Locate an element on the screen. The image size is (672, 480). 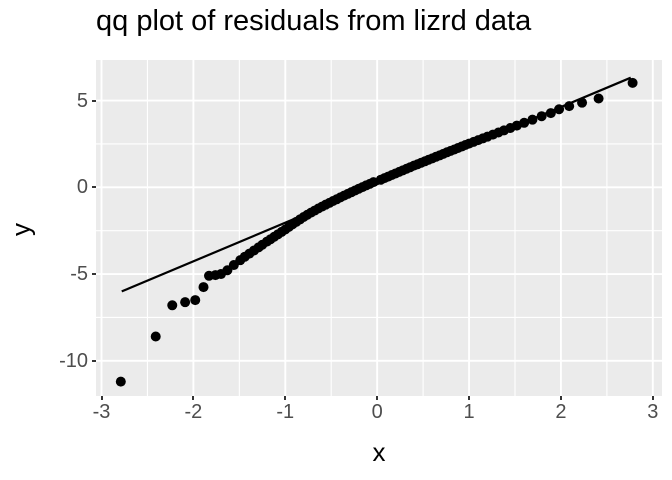
y-tick-label: 5 is located at coordinates (82, 100).